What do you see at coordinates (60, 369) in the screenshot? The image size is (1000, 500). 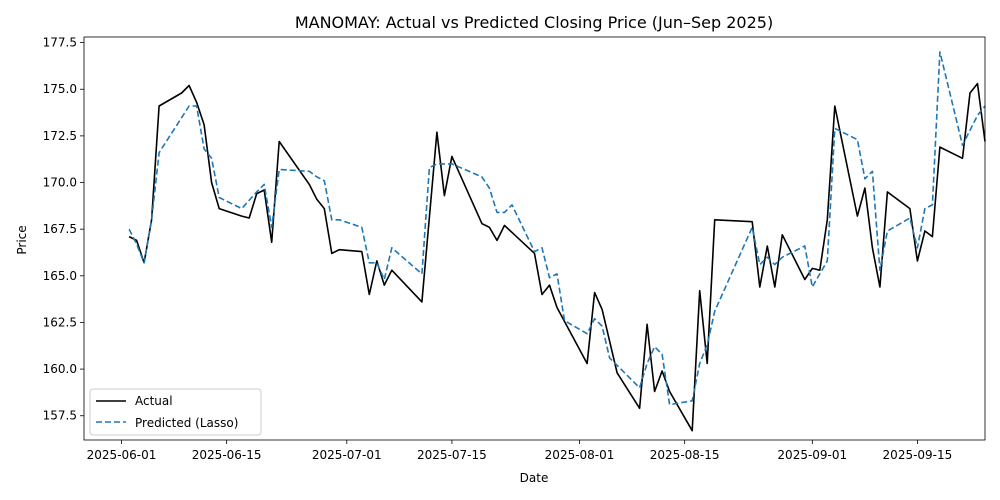 I see `y-tick-label: 160.0` at bounding box center [60, 369].